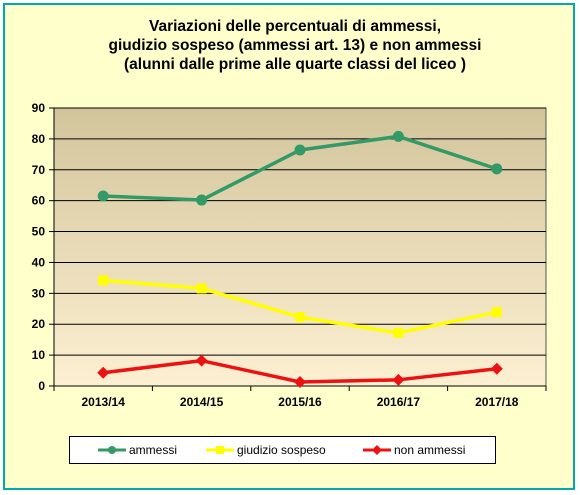 The image size is (580, 495). What do you see at coordinates (430, 450) in the screenshot?
I see `legend-label-non-ammessi: non ammessi` at bounding box center [430, 450].